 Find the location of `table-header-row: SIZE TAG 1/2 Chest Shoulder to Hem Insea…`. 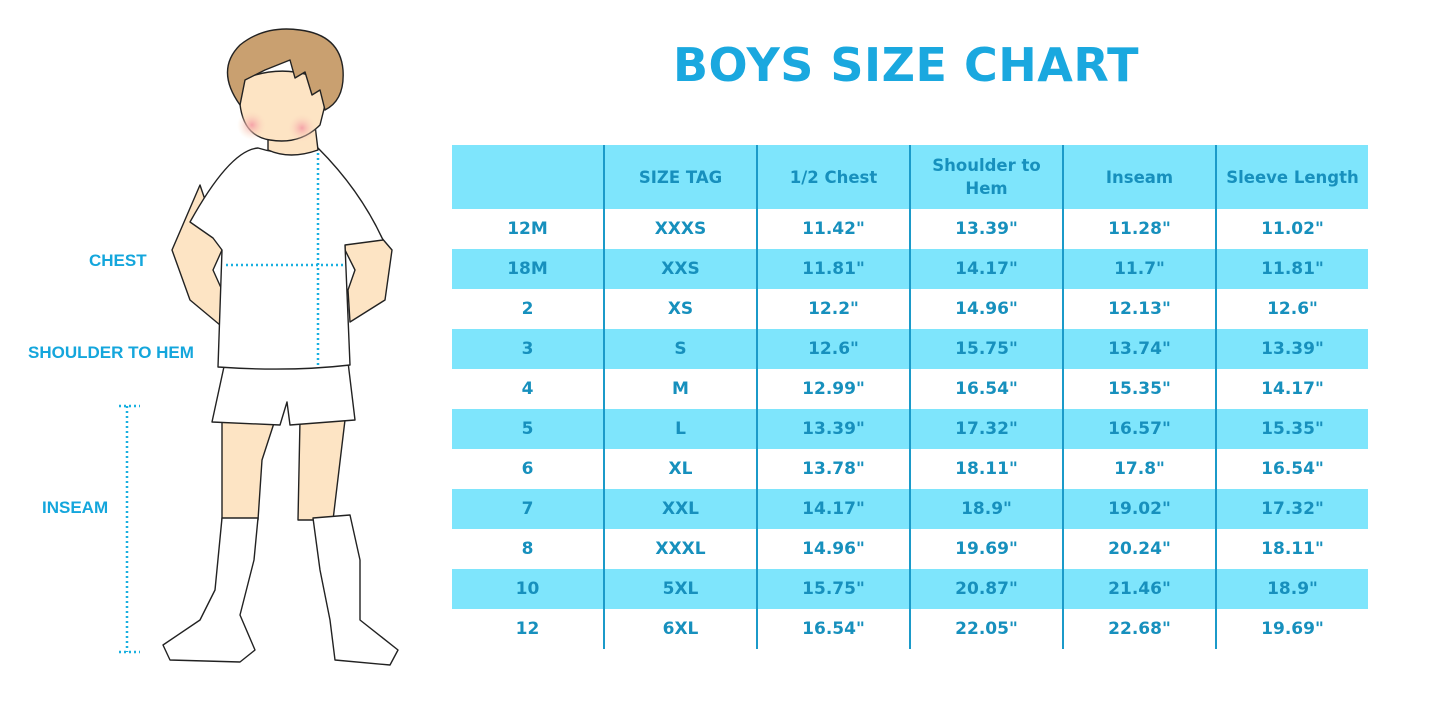

table-header-row: SIZE TAG 1/2 Chest Shoulder to Hem Insea… is located at coordinates (910, 177).